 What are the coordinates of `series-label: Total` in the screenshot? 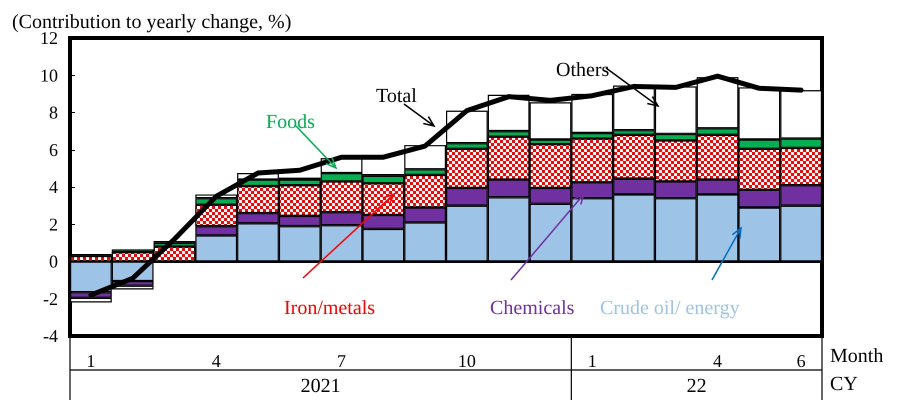 It's located at (397, 96).